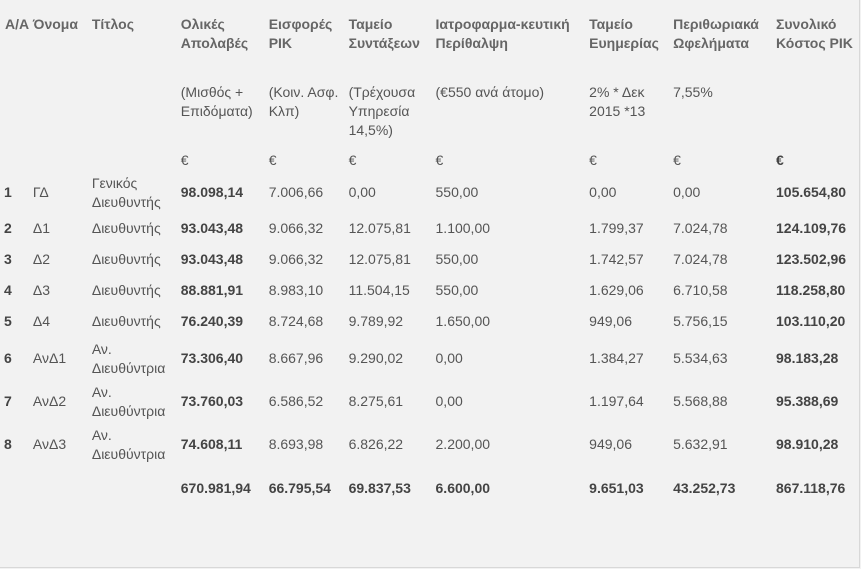  Describe the element at coordinates (384, 33) in the screenshot. I see `header-pension-fund: Ταμείο Συντάξεων` at that location.